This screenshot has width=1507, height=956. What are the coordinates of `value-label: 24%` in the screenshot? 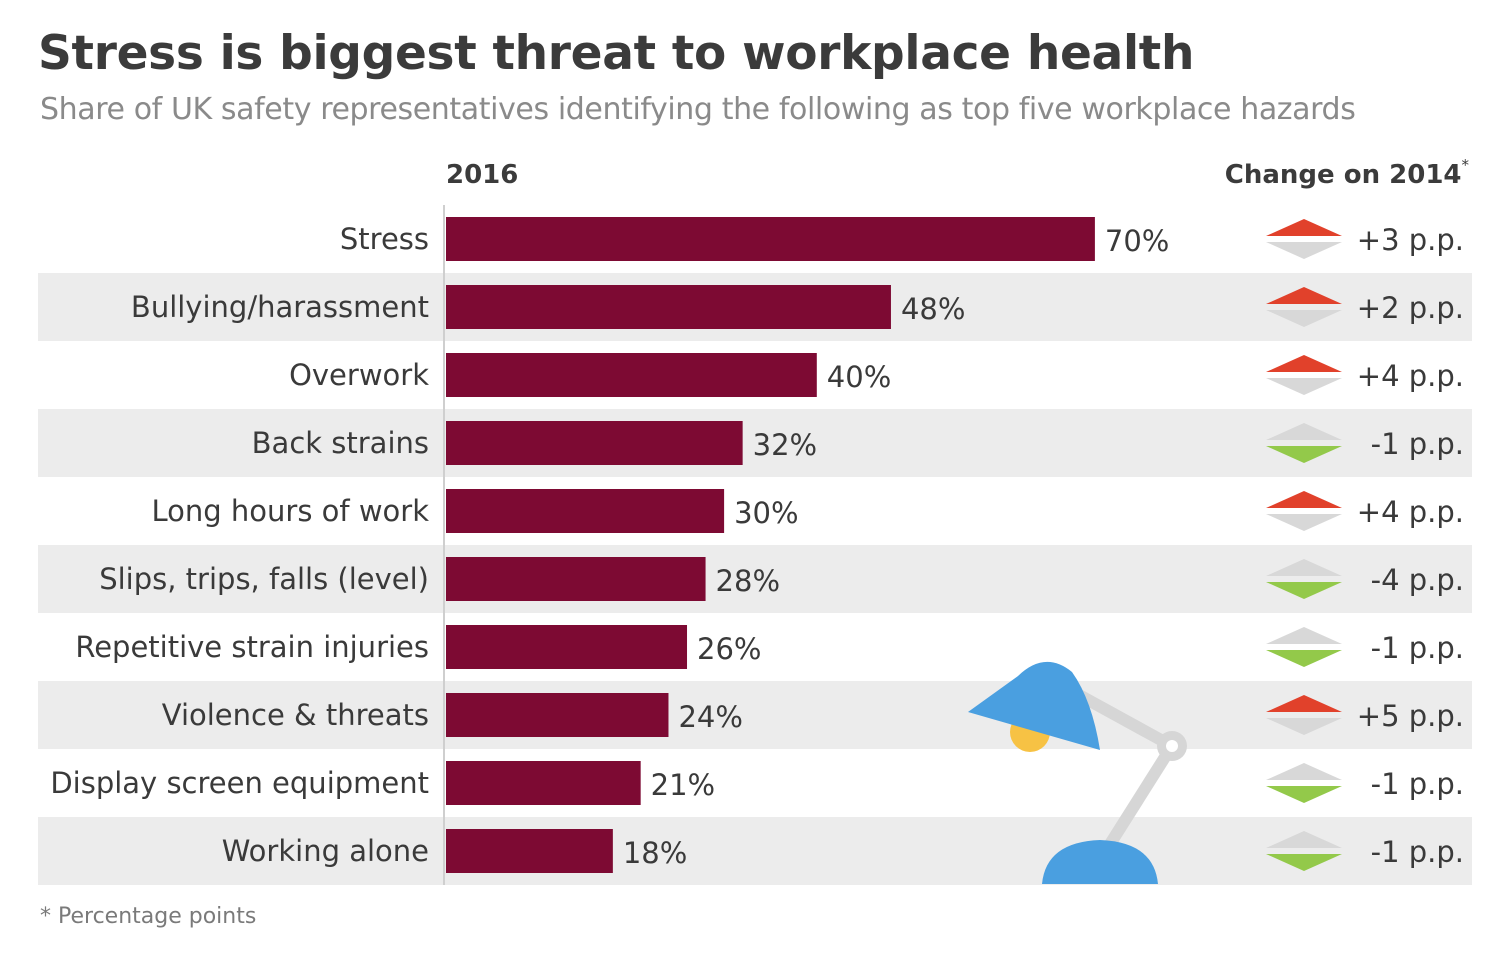 It's located at (710, 717).